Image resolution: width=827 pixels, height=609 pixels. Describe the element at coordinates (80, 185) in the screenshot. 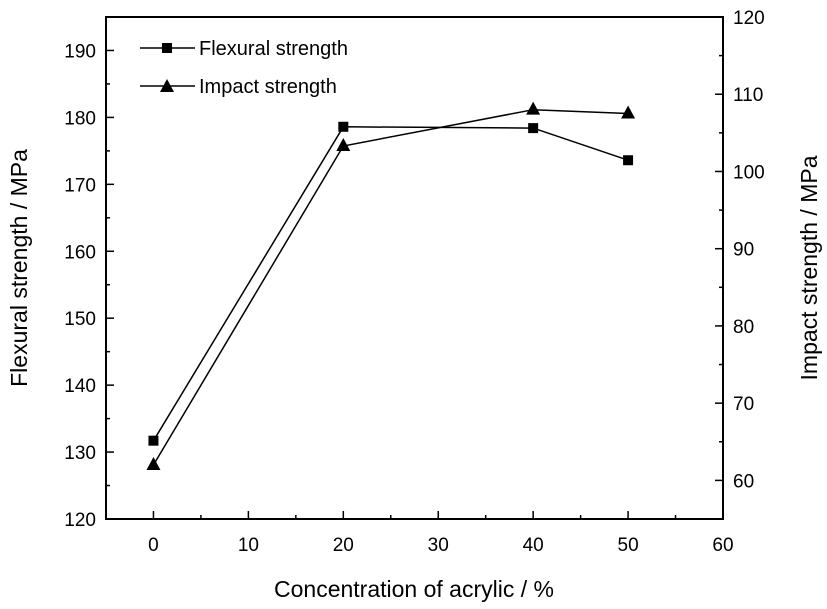

I see `y-left-tick-label: 170` at that location.